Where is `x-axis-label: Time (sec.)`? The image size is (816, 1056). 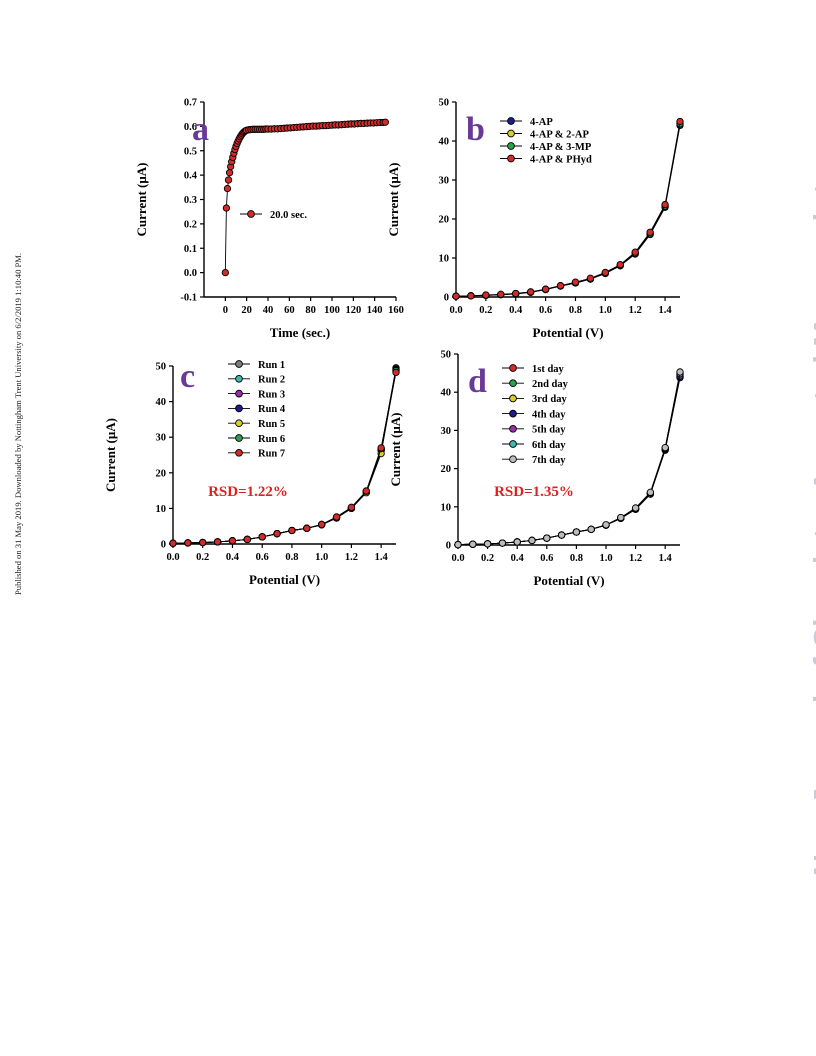 x-axis-label: Time (sec.) is located at coordinates (300, 332).